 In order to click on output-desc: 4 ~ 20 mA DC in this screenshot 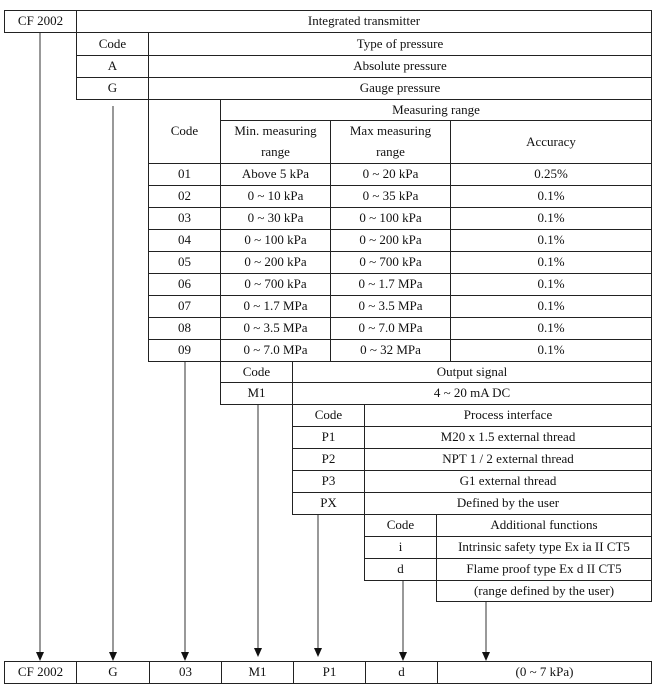, I will do `click(472, 393)`.